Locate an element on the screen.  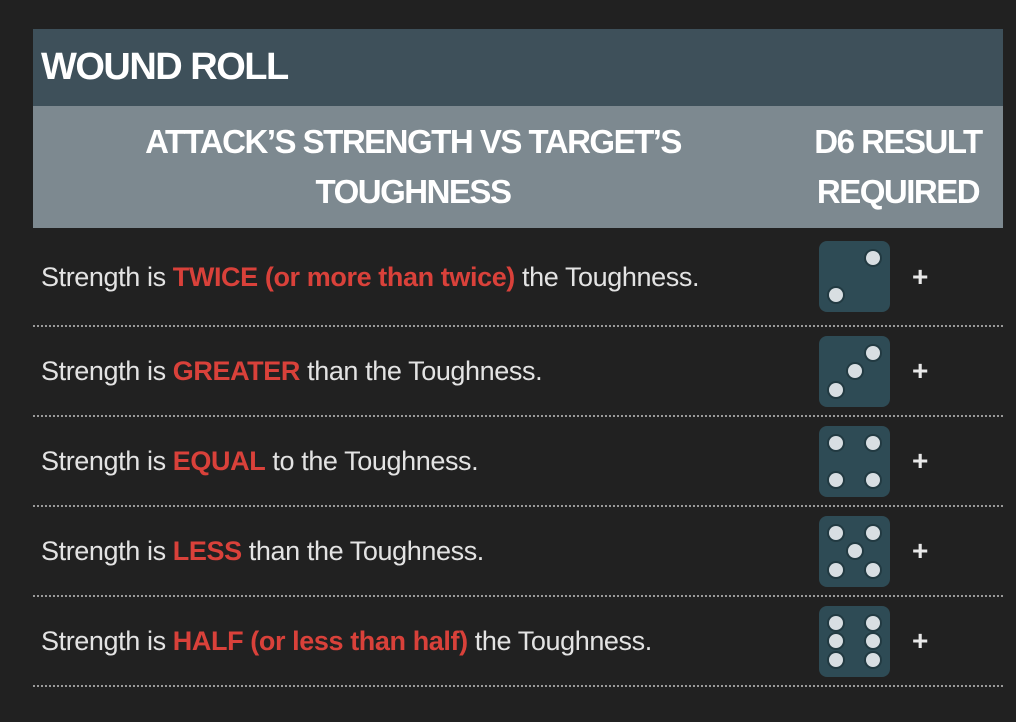
condition-highlight: LESS is located at coordinates (207, 551).